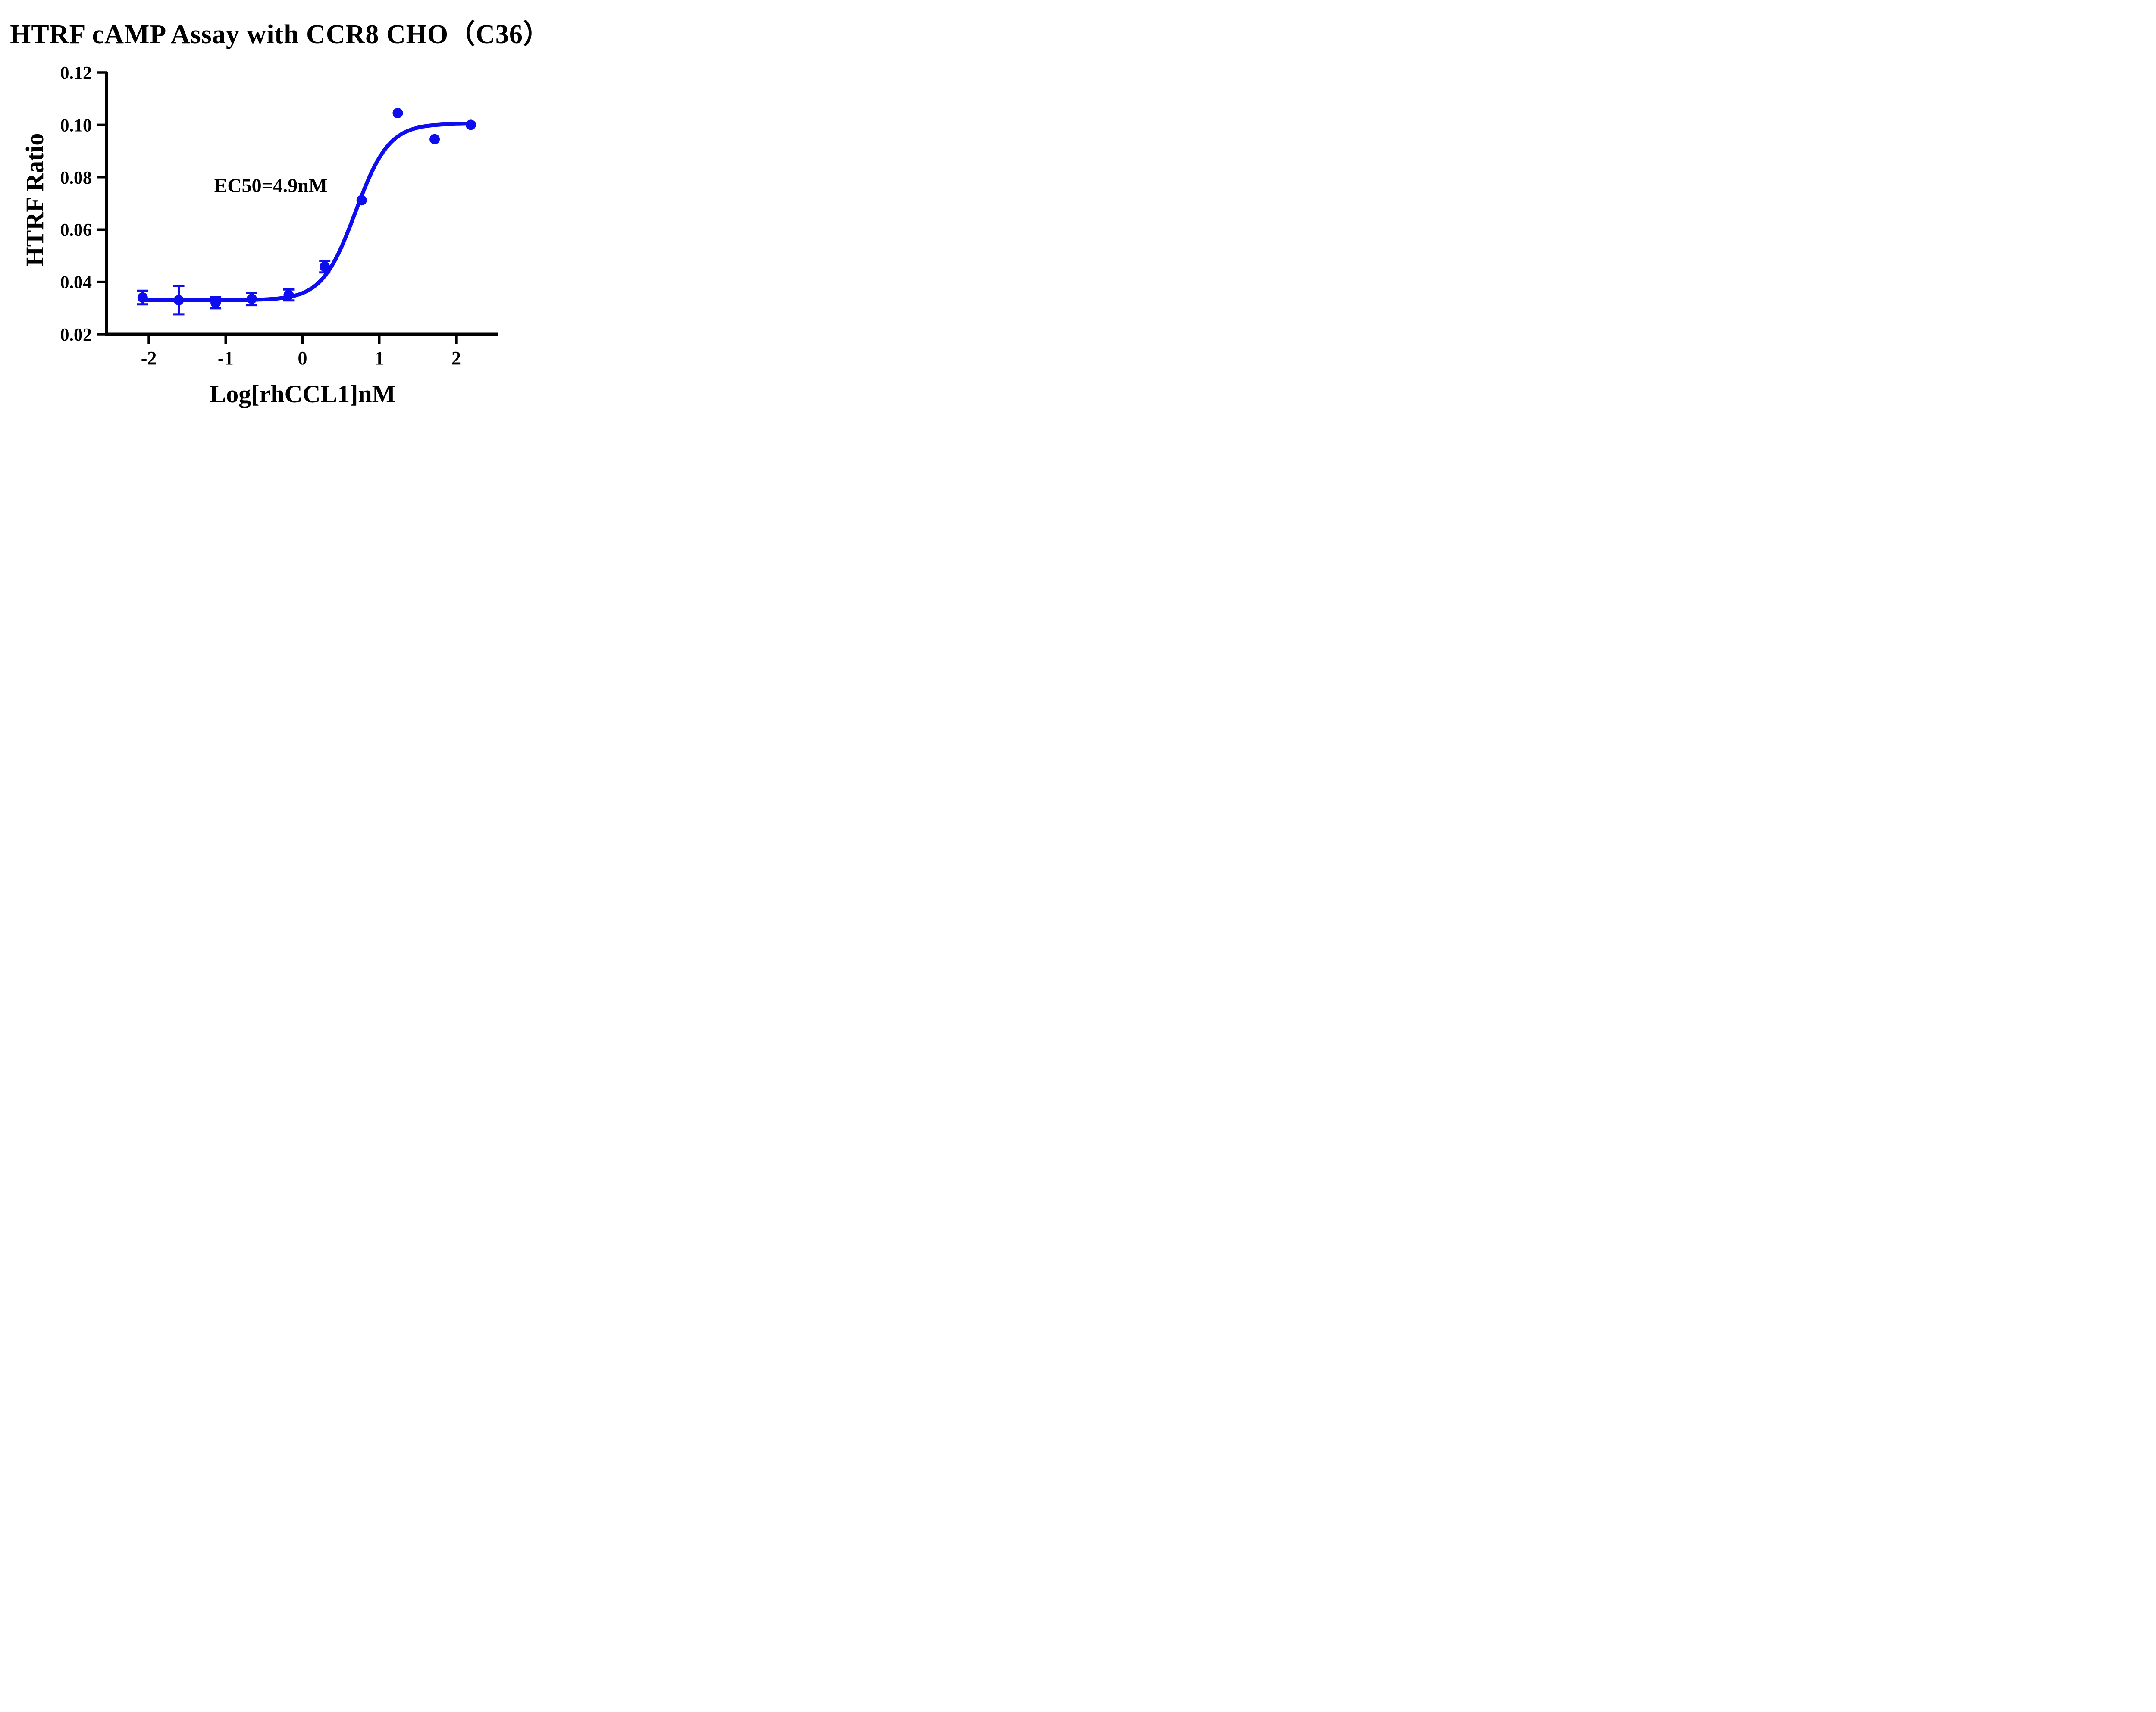  I want to click on y-tick-label: 0.08, so click(76, 178).